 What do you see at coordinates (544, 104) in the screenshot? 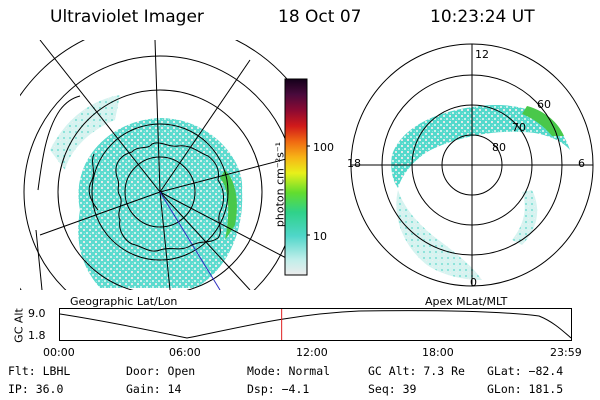
I see `mlat-label-60: 60` at bounding box center [544, 104].